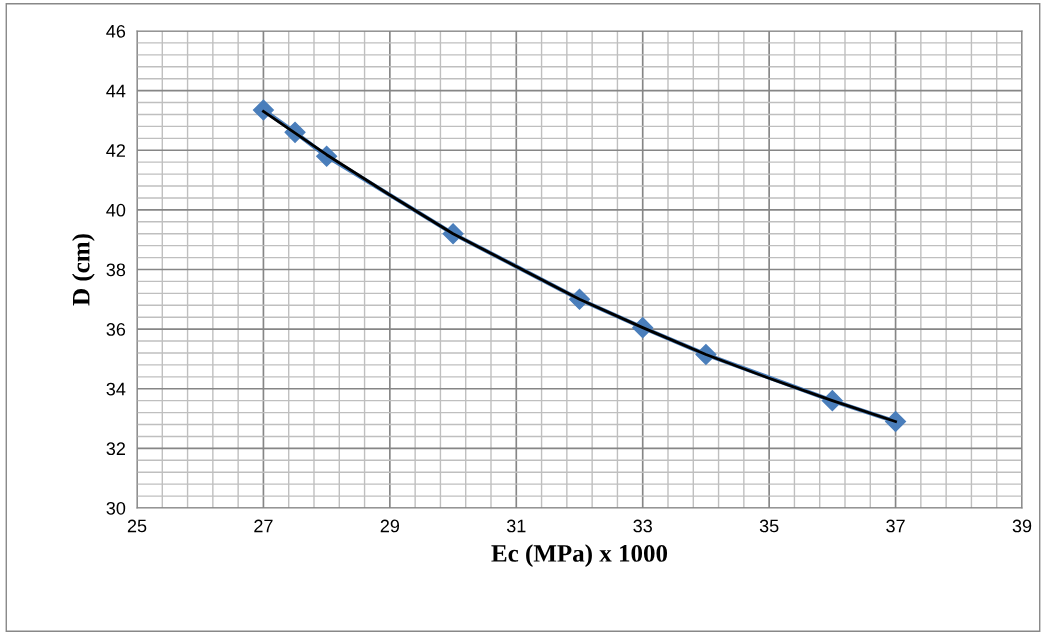 This screenshot has width=1046, height=635. I want to click on x-tick-label: 35, so click(769, 526).